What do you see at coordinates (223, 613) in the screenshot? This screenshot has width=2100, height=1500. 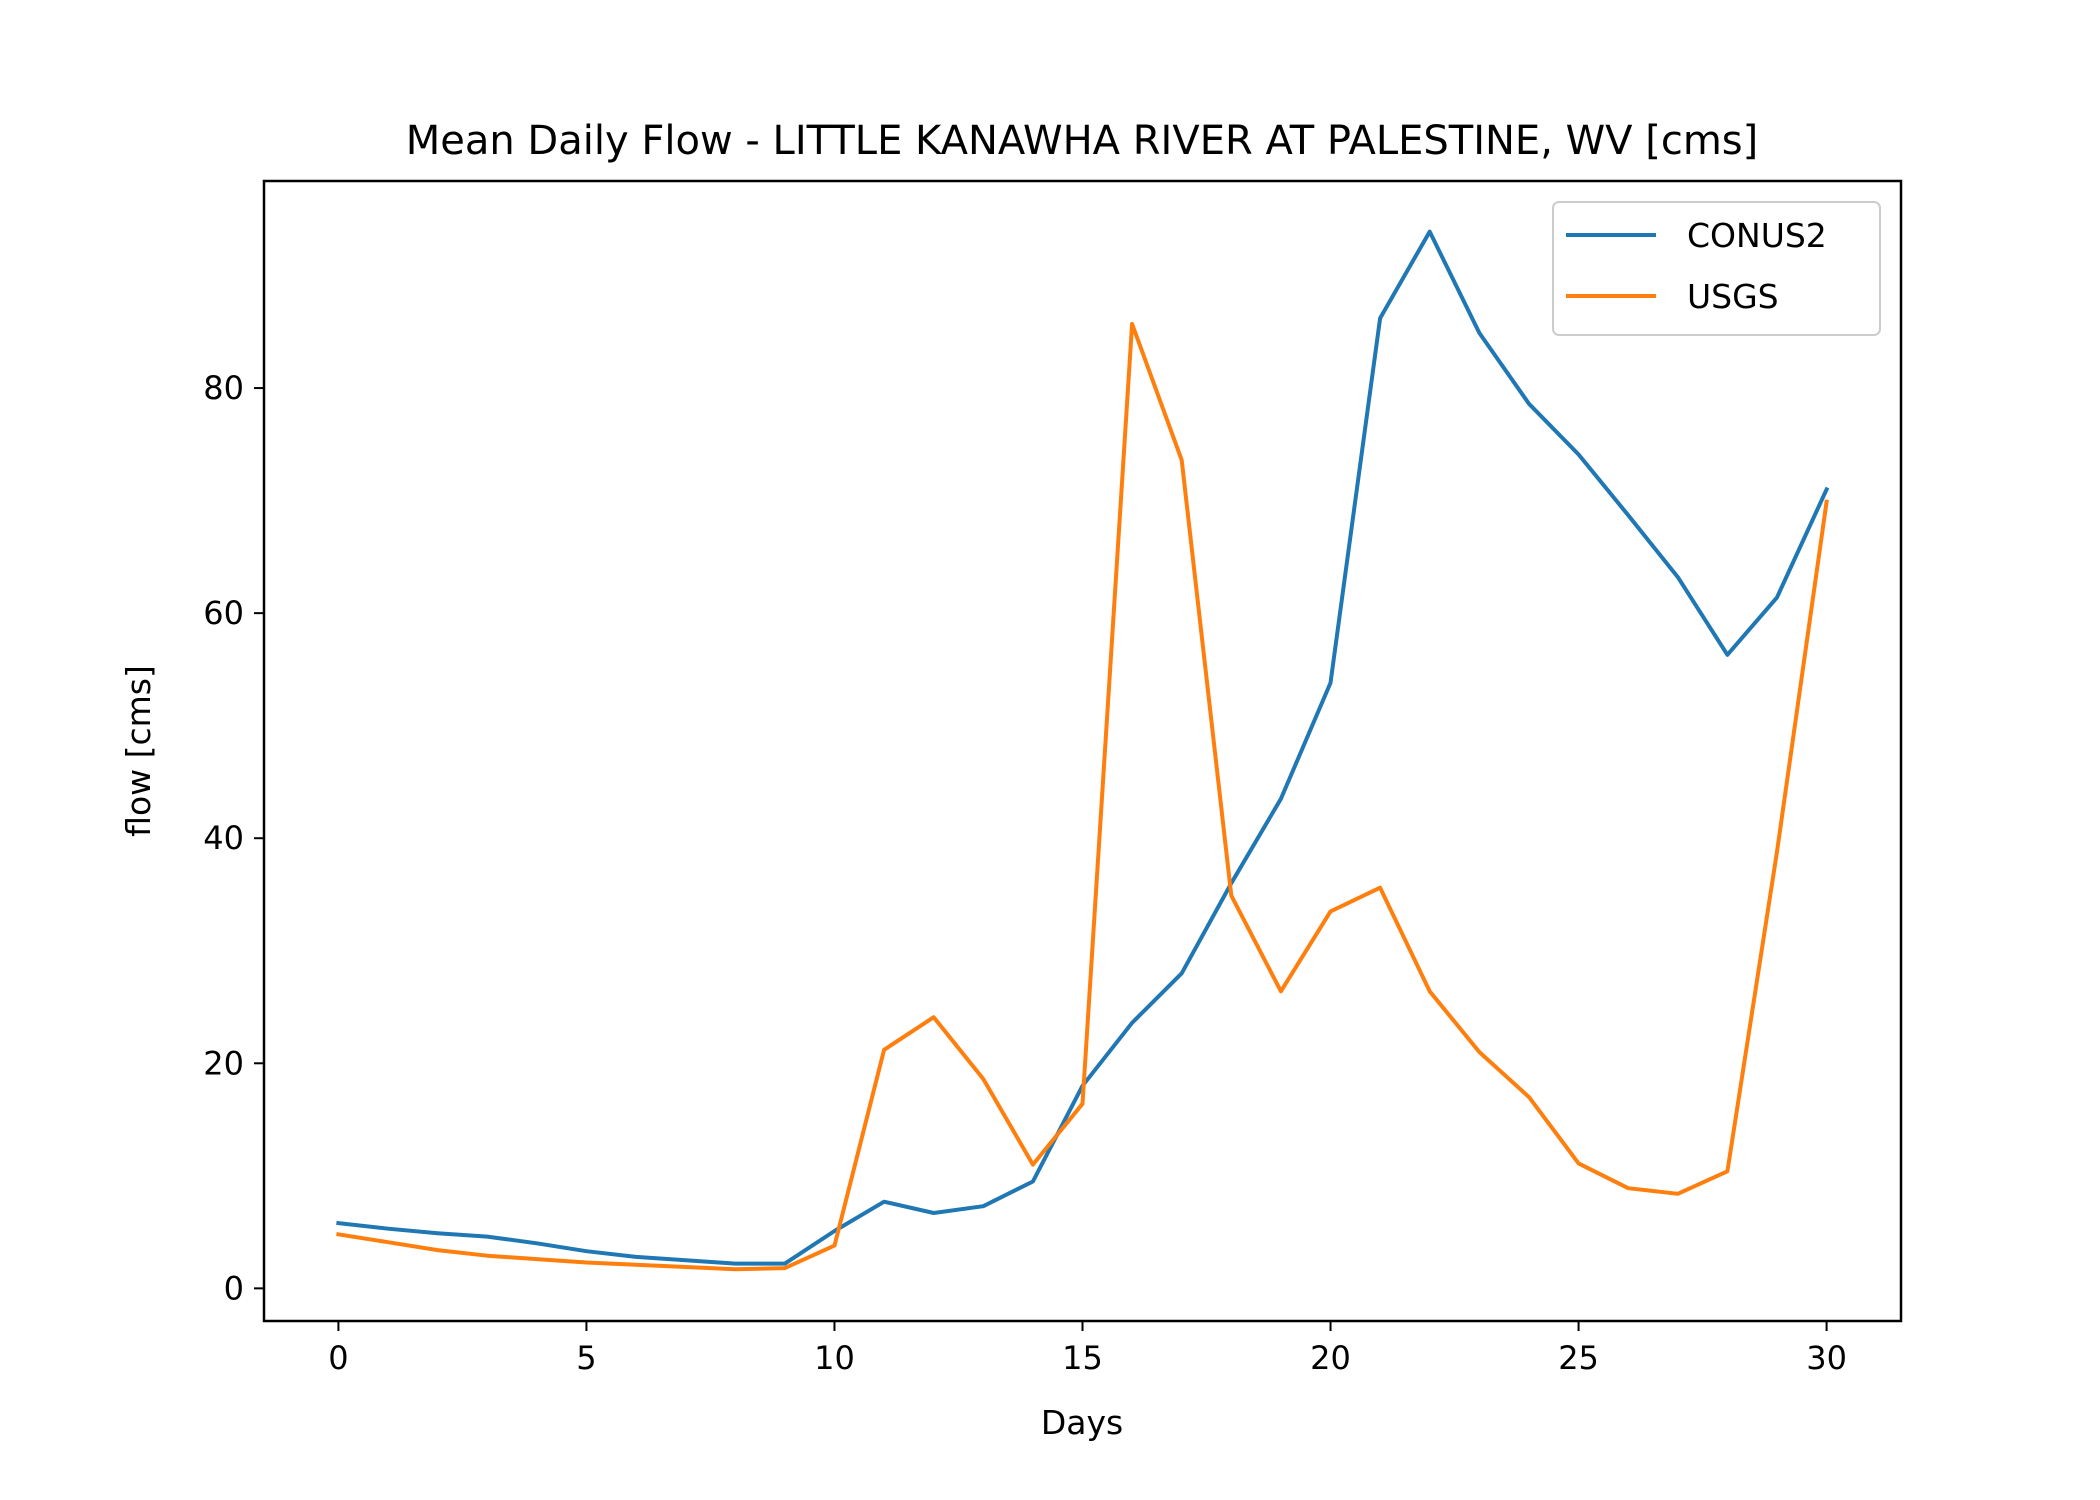 I see `y-tick-label: 60` at bounding box center [223, 613].